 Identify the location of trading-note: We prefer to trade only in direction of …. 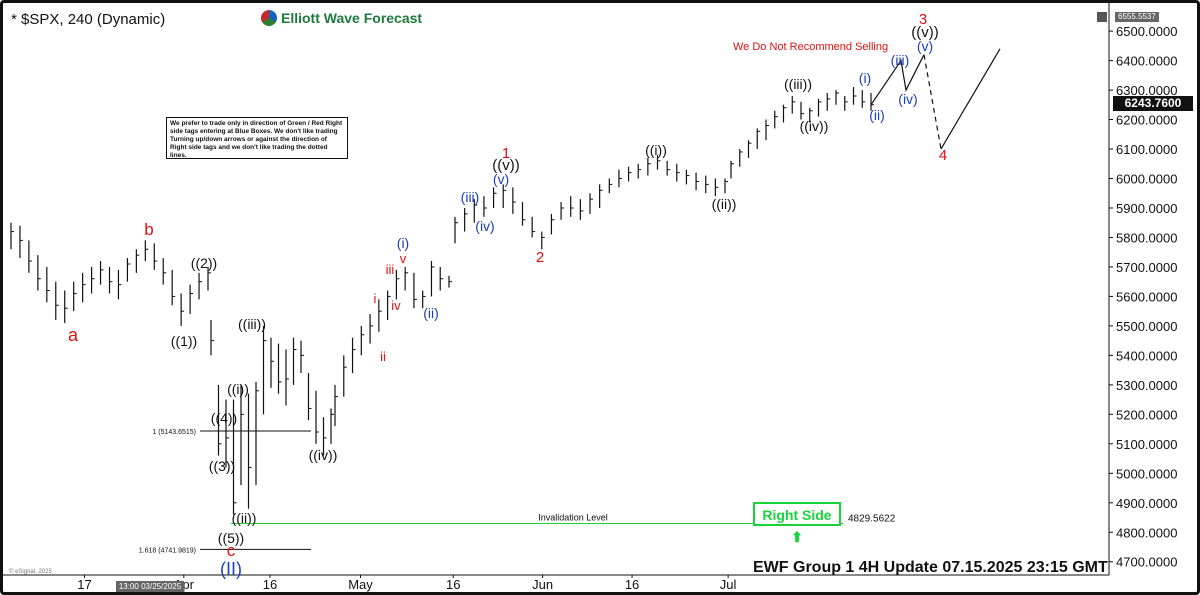
(257, 138).